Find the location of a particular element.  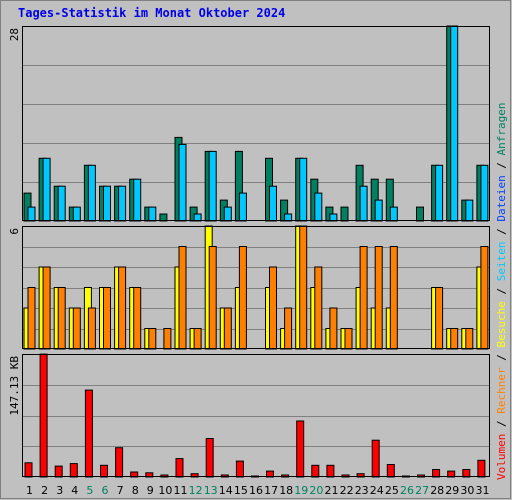

x-tick-label-day-22: 22 is located at coordinates (347, 490).